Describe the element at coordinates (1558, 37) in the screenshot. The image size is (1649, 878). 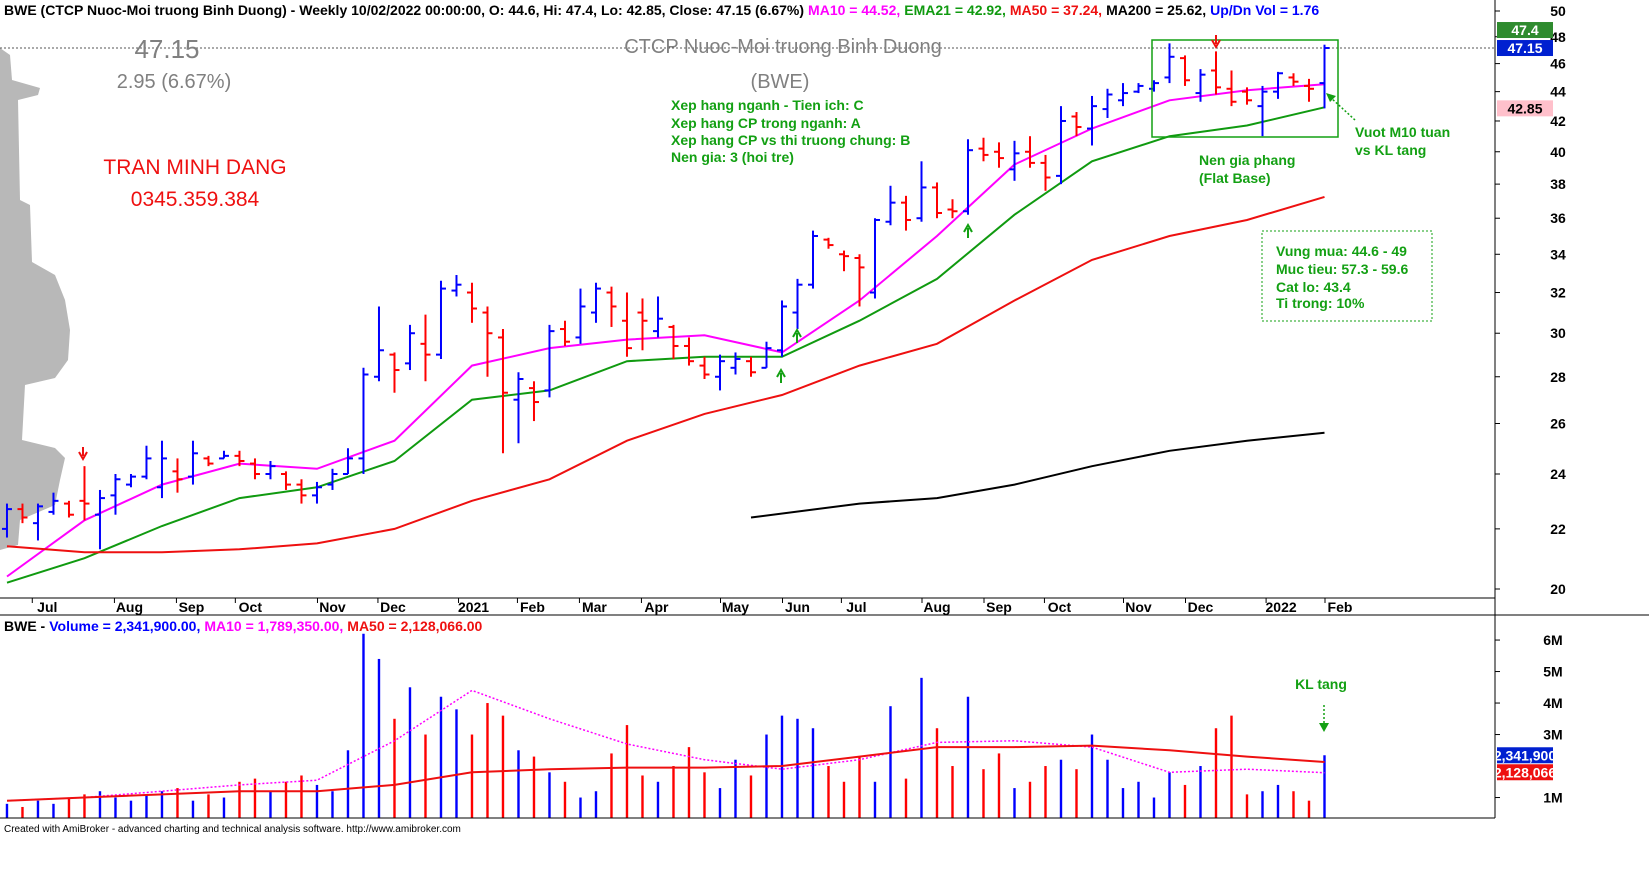
I see `y-tick-label: 48` at that location.